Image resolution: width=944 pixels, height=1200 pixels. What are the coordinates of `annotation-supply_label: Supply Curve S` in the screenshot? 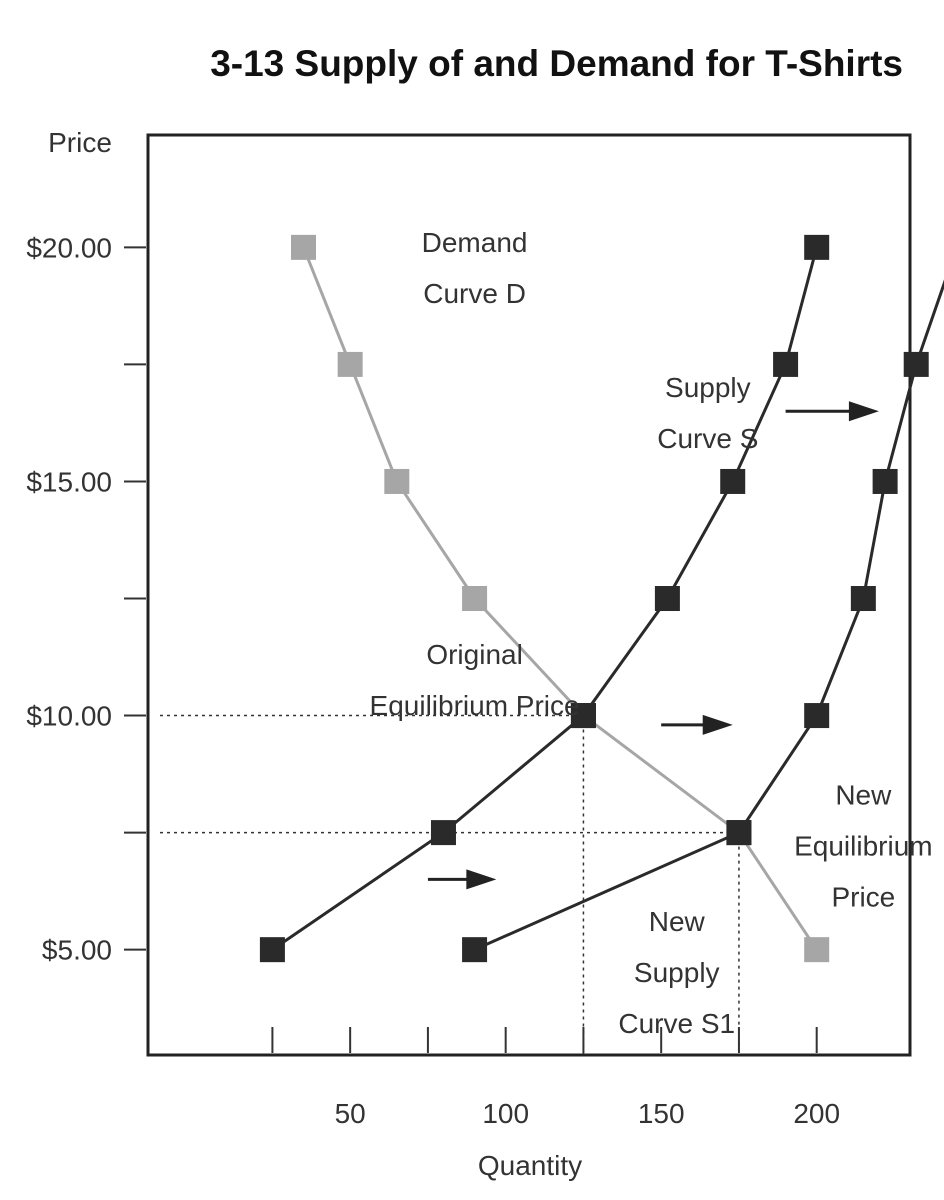 It's located at (707, 413).